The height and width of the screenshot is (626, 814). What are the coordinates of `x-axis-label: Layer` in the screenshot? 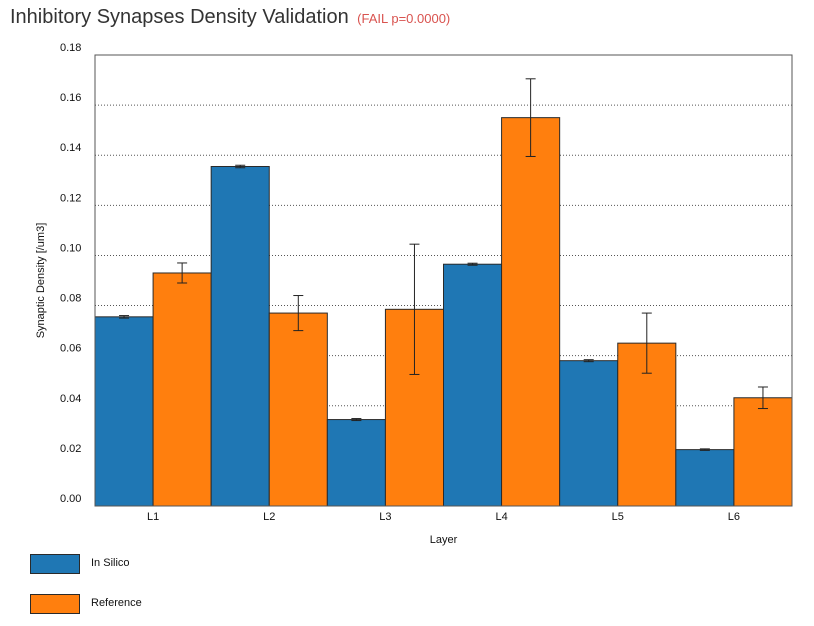 It's located at (444, 540).